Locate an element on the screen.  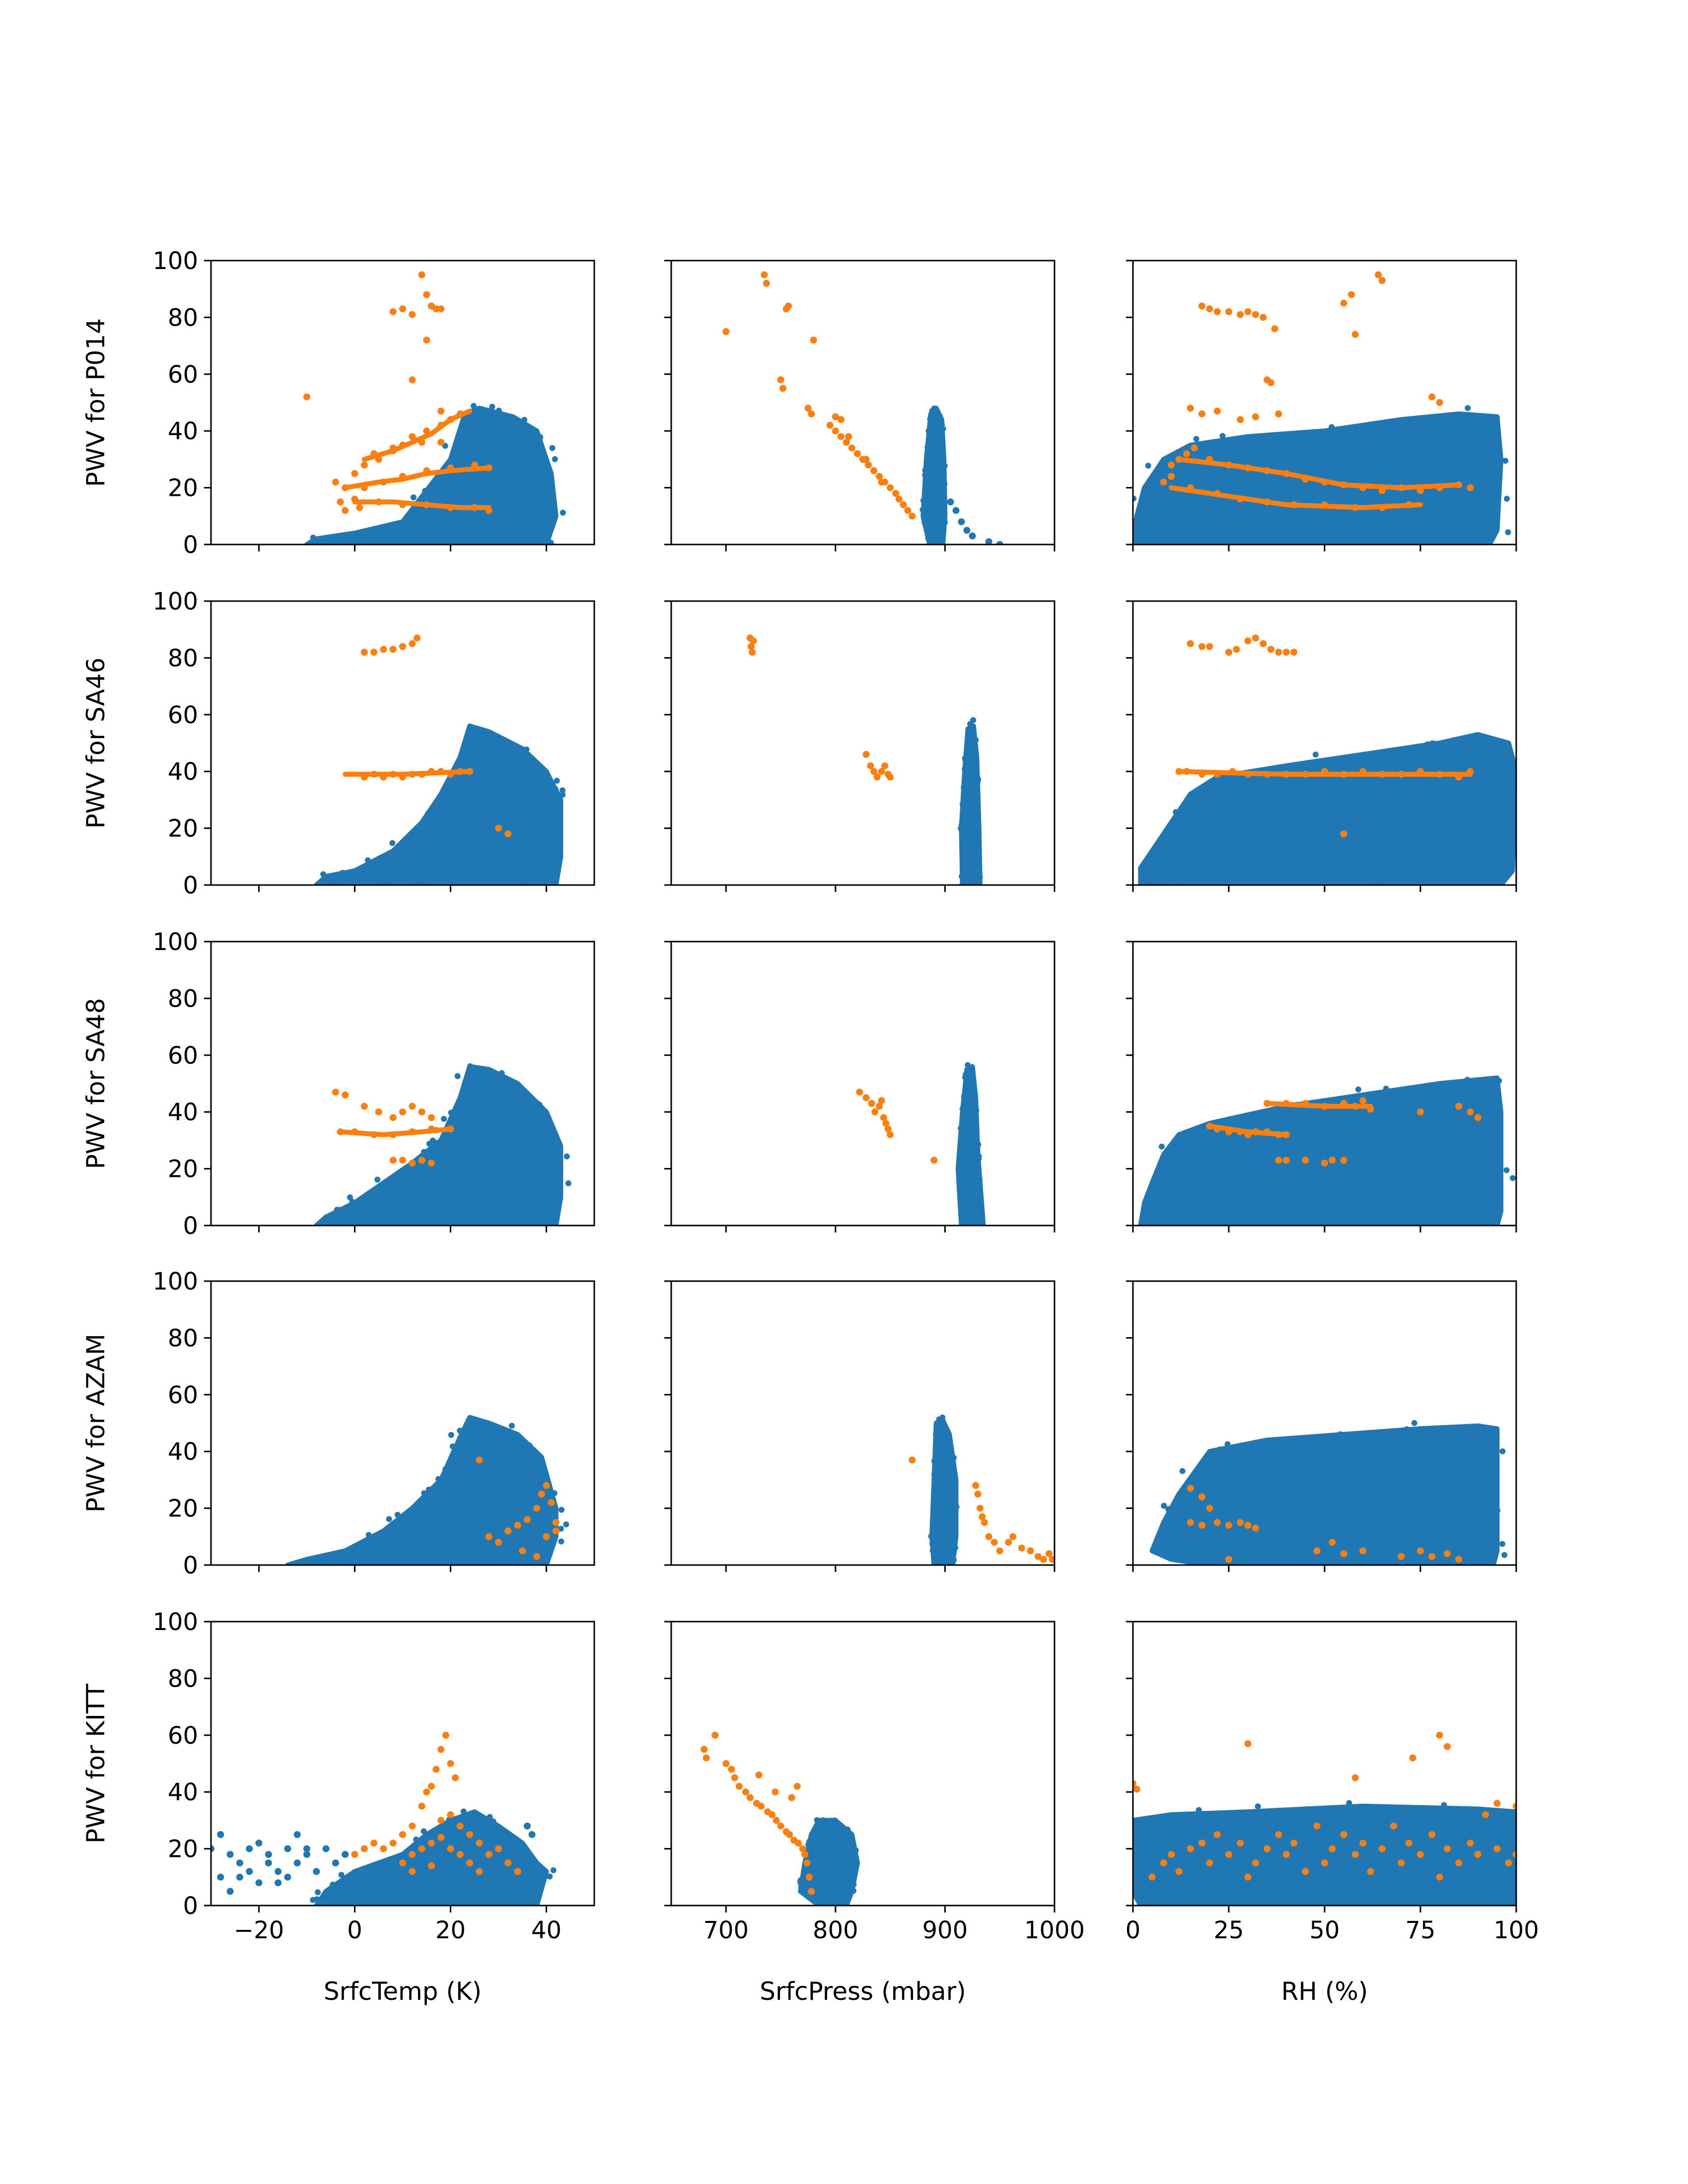
x-tick-label: 700 is located at coordinates (726, 1930).